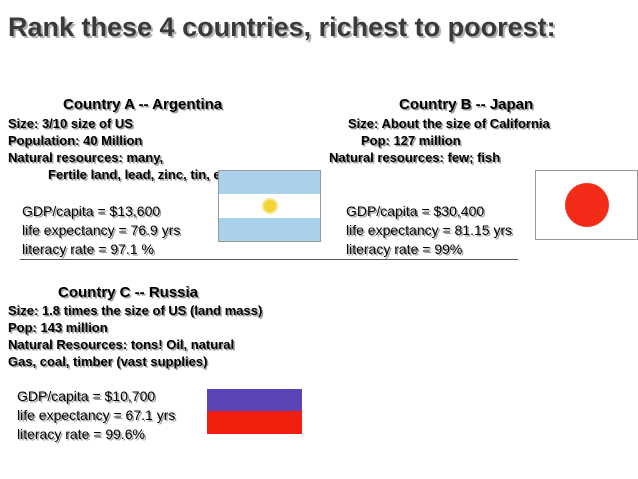 This screenshot has height=479, width=638. What do you see at coordinates (96, 415) in the screenshot?
I see `country-c-life-expectancy: life expectancy = 67.1 yrs` at bounding box center [96, 415].